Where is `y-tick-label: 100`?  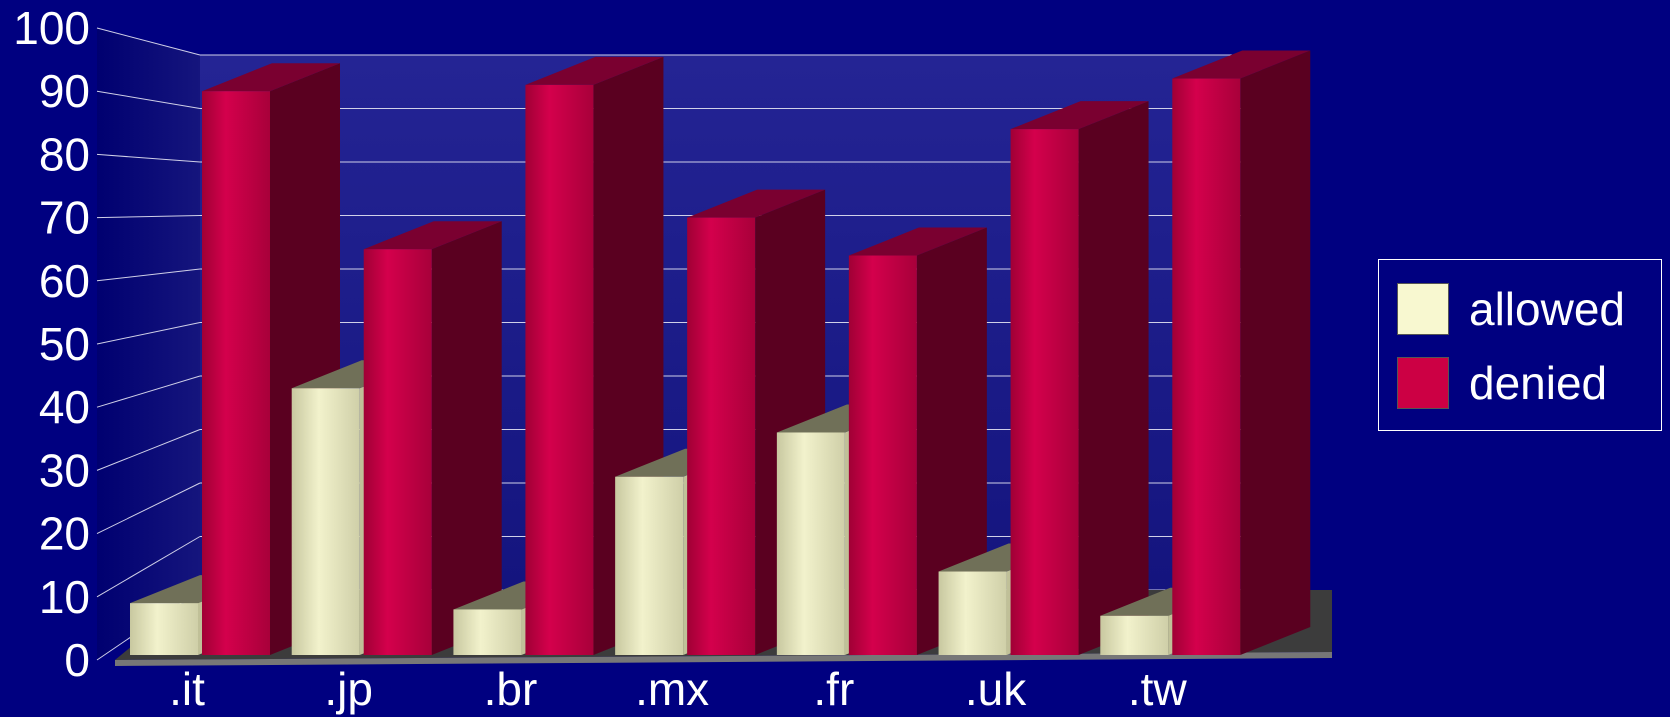 y-tick-label: 100 is located at coordinates (51, 28).